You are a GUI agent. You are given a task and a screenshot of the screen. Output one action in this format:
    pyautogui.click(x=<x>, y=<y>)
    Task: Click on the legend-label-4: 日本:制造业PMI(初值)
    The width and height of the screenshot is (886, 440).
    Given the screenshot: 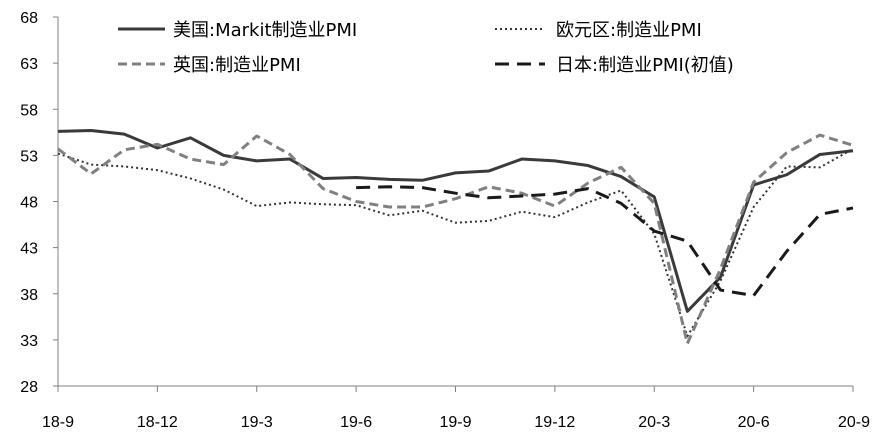 What is the action you would take?
    pyautogui.click(x=645, y=65)
    